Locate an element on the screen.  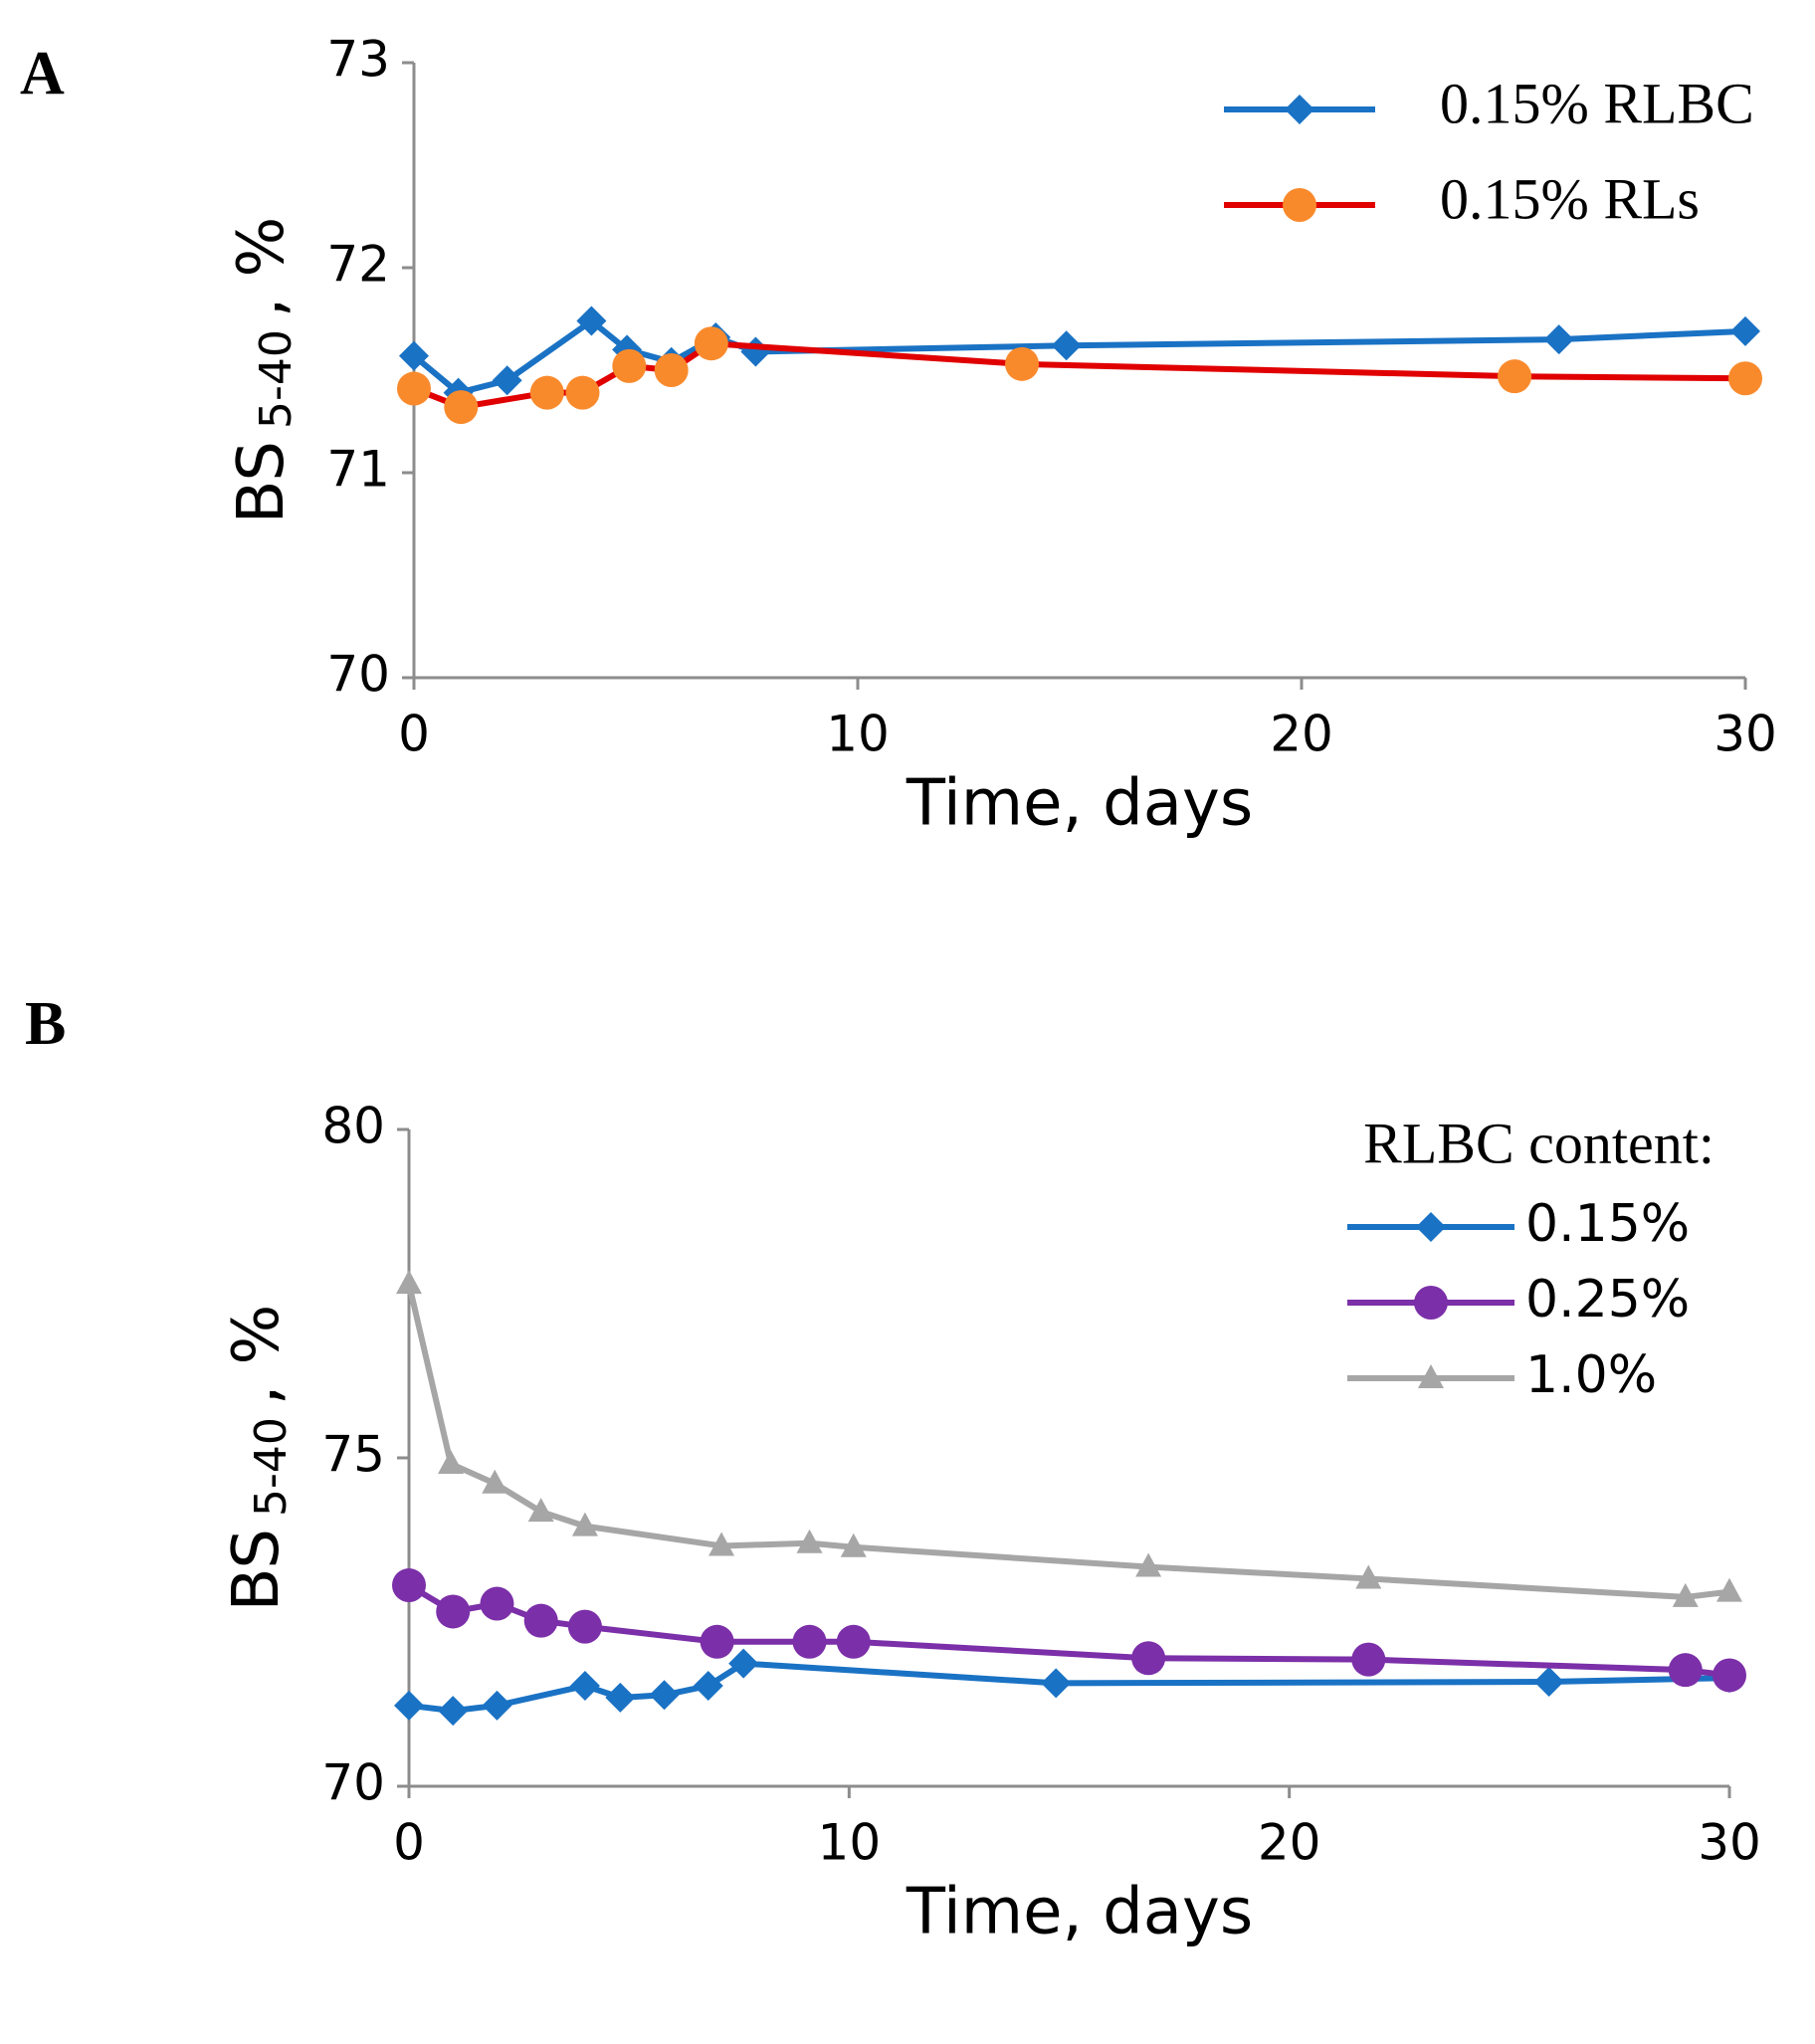
y-tick-label: 75 is located at coordinates (353, 1455).